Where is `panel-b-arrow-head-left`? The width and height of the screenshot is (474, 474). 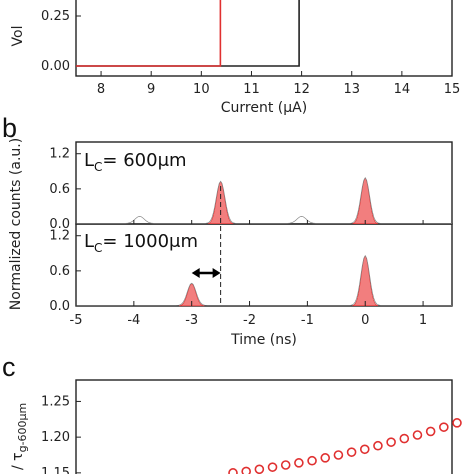
panel-b-arrow-head-left is located at coordinates (195, 273).